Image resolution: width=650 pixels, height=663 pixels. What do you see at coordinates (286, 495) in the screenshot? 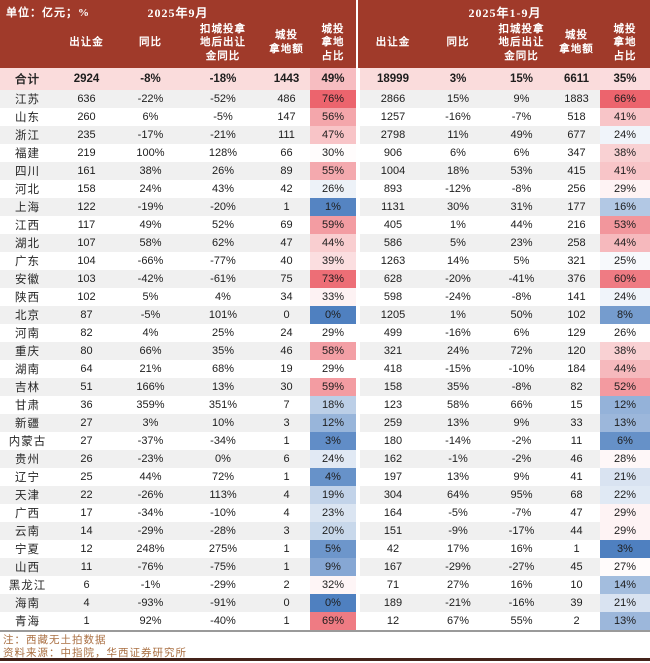
I see `value-cell: 4` at bounding box center [286, 495].